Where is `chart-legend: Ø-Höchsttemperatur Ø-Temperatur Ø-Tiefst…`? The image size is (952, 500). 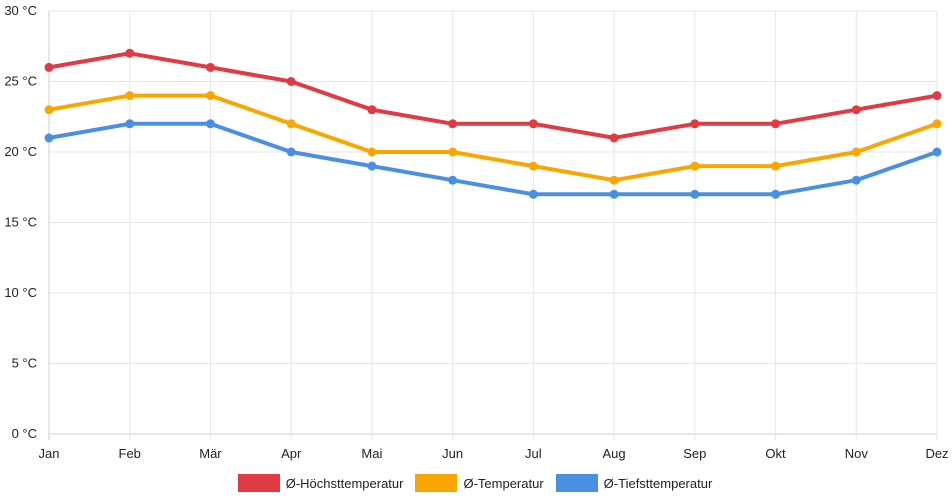 chart-legend: Ø-Höchsttemperatur Ø-Temperatur Ø-Tiefst… is located at coordinates (476, 483).